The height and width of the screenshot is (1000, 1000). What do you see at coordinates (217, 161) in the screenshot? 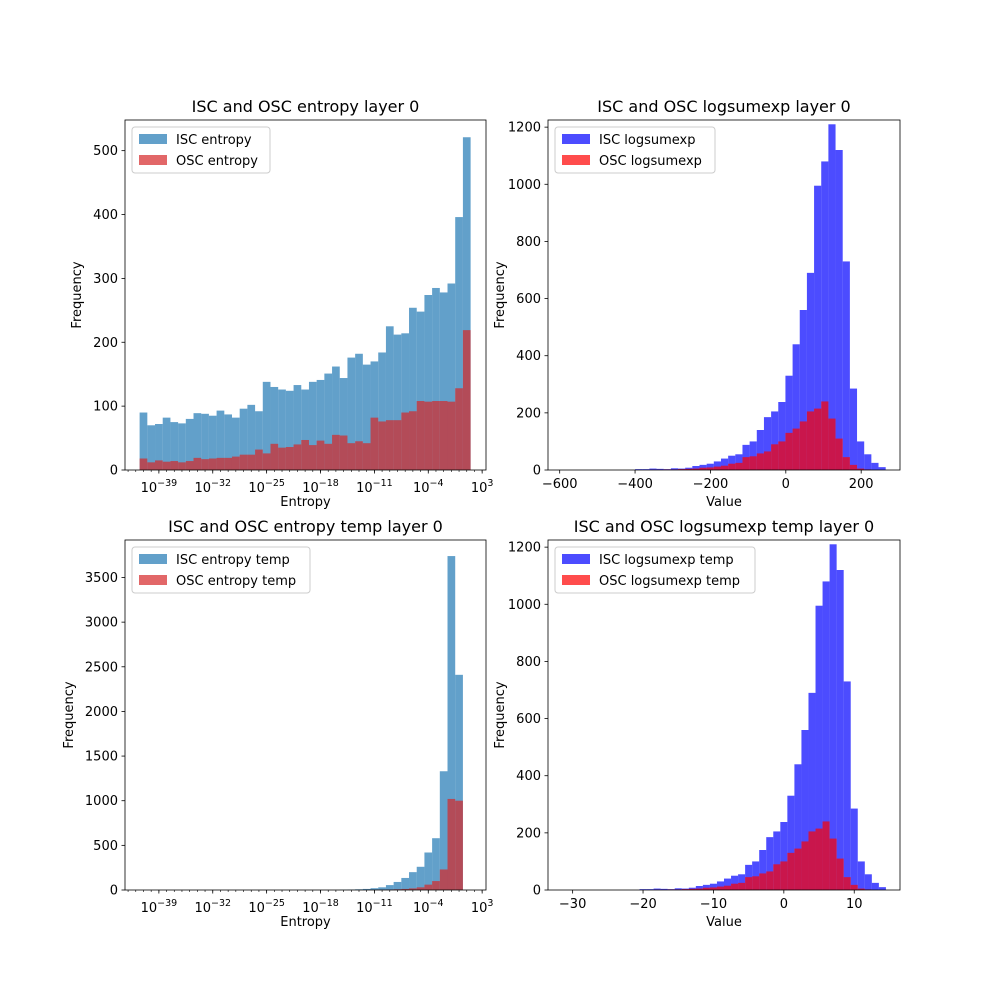
I see `legend-label: OSC entropy` at bounding box center [217, 161].